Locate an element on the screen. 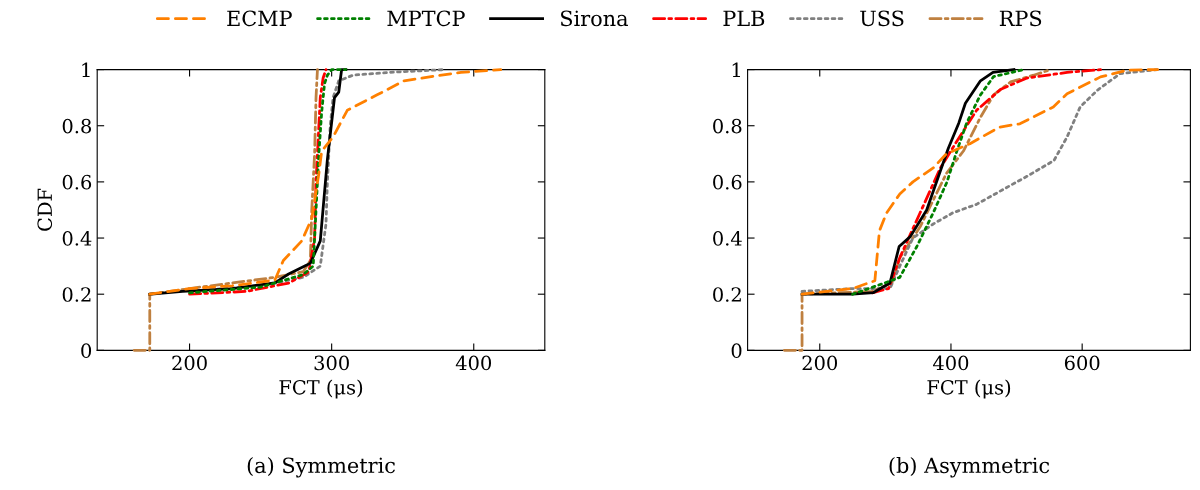 This screenshot has height=490, width=1200. x-tick-label: 300 is located at coordinates (331, 363).